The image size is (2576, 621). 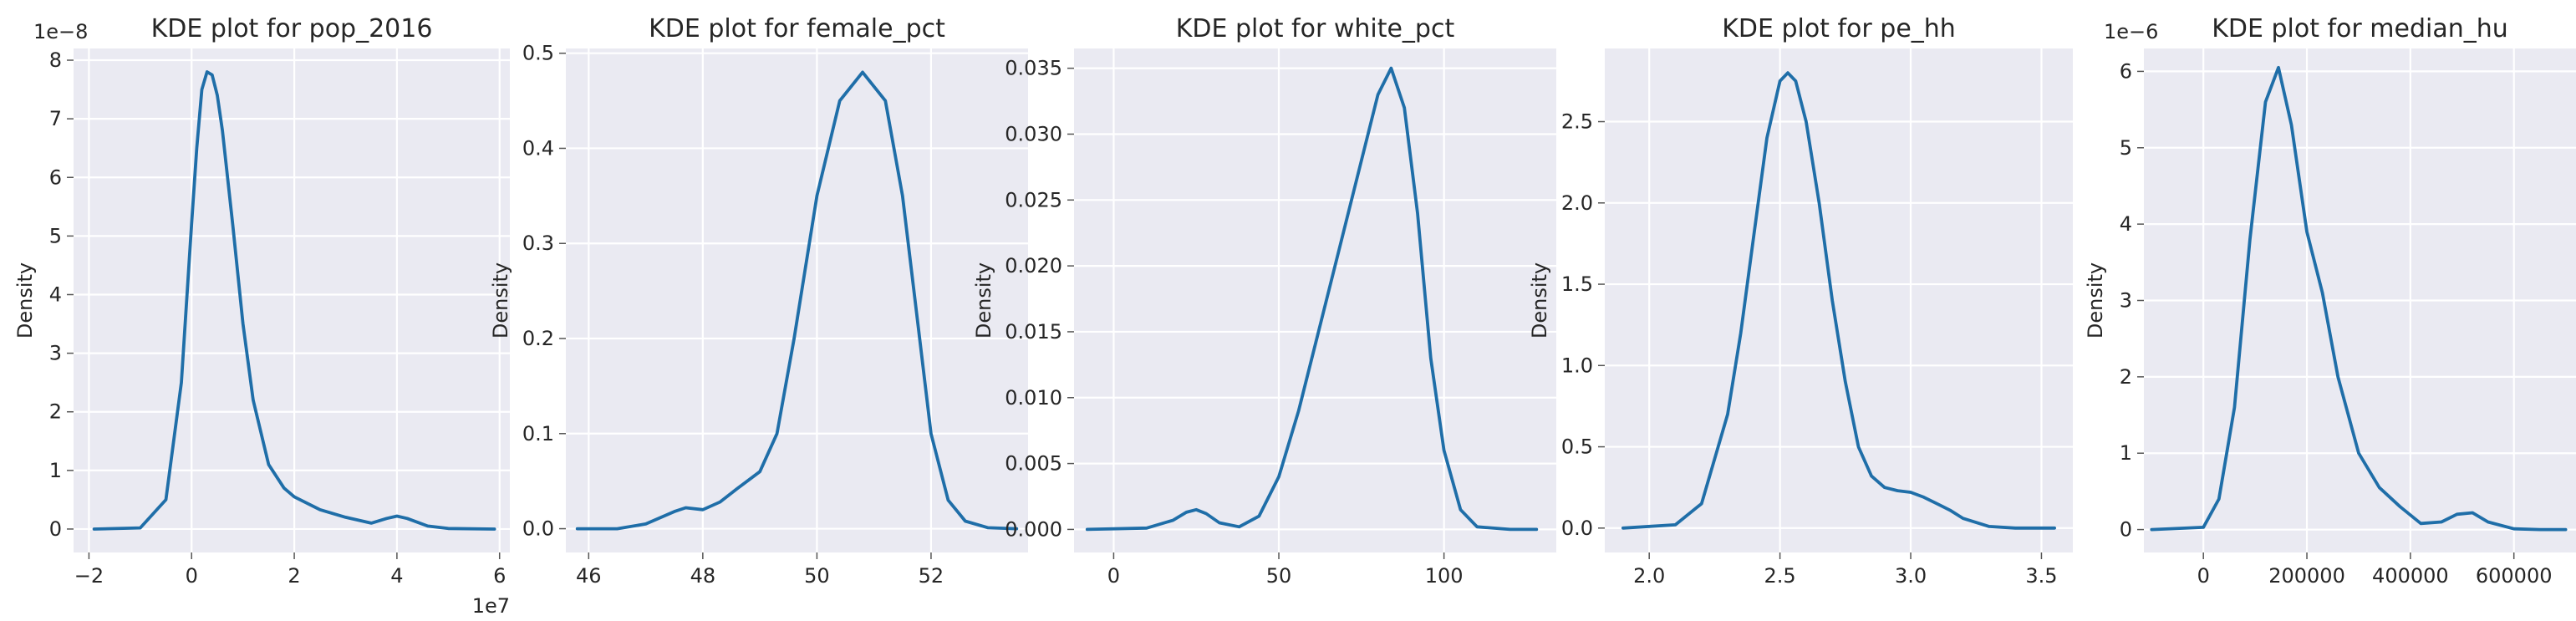 I want to click on chart-title: KDE plot for pe_hh, so click(x=1839, y=28).